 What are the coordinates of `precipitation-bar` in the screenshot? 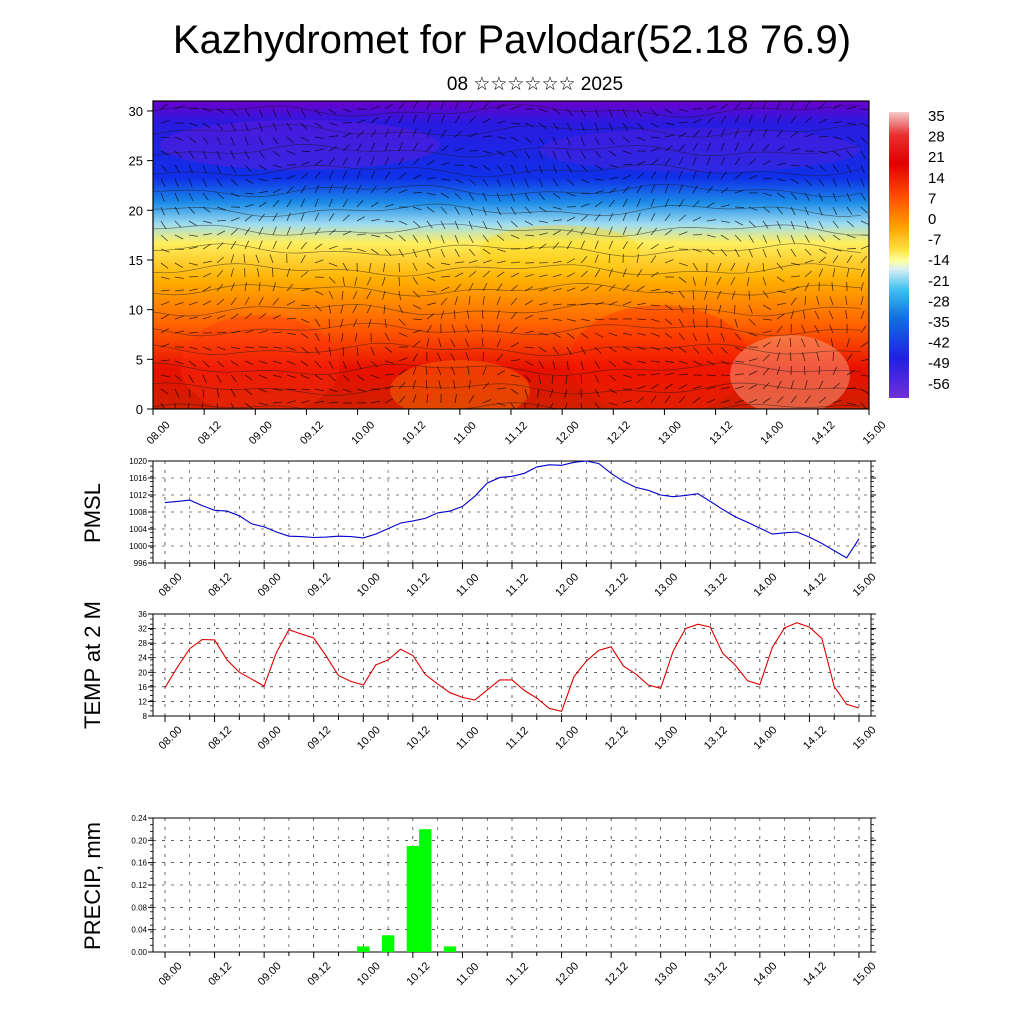 It's located at (425, 890).